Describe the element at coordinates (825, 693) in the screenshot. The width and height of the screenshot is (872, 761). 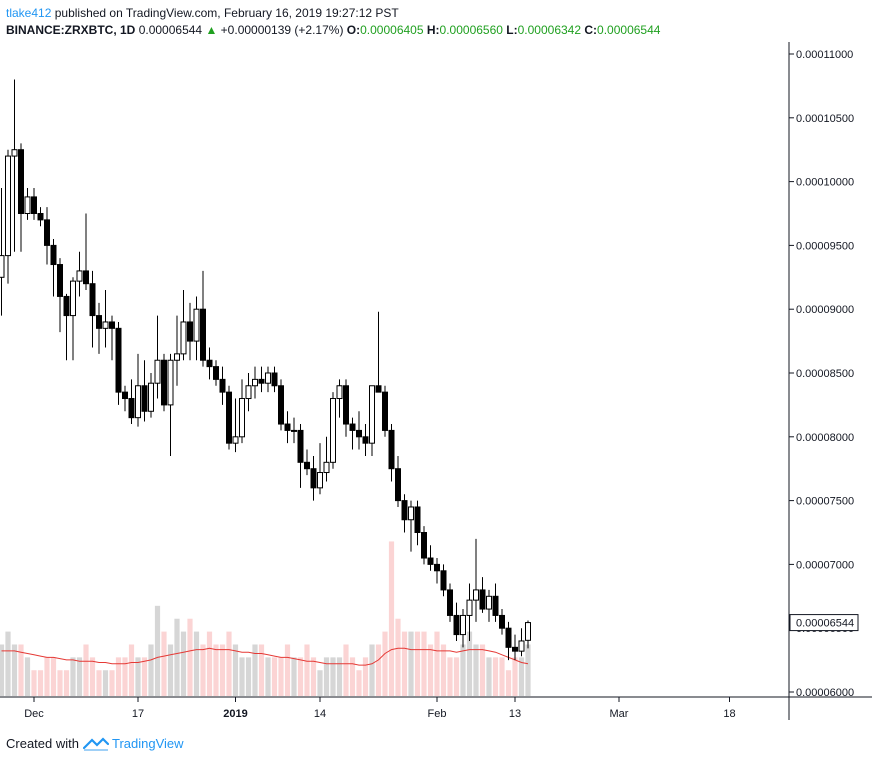
I see `price-tick-label: 0.00006000` at that location.